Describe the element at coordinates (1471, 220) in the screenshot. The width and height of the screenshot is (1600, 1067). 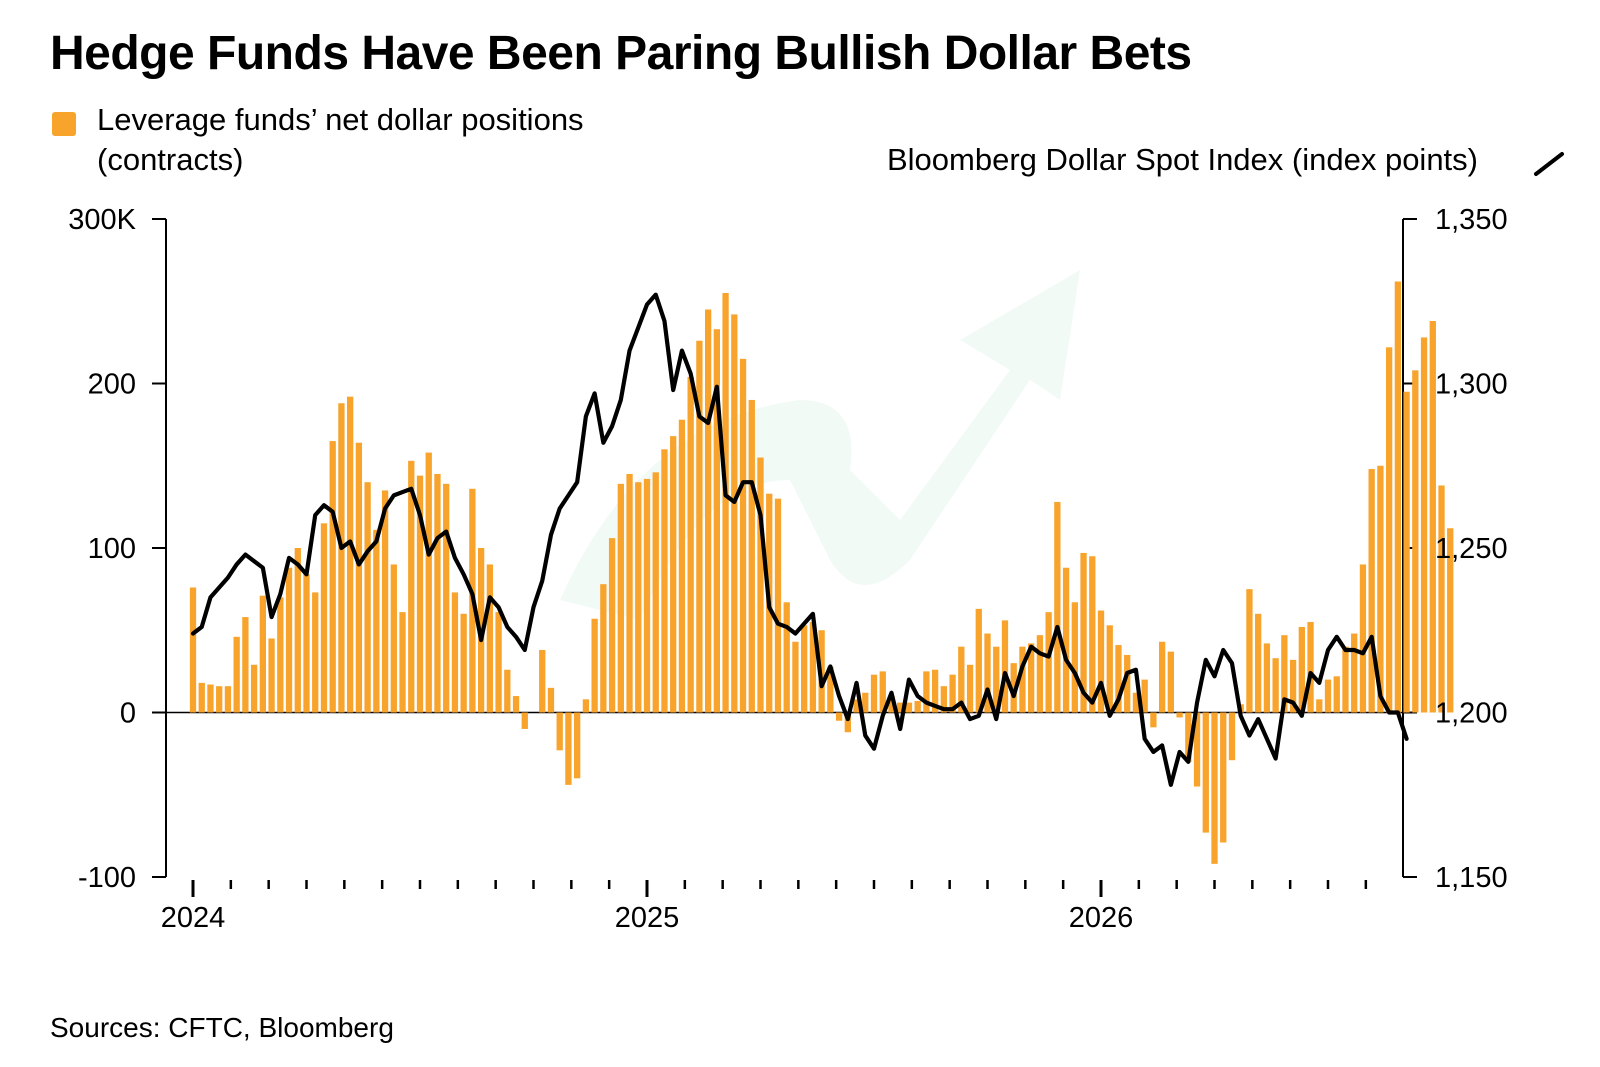
I see `right-axis-tick-label: 1,350` at that location.